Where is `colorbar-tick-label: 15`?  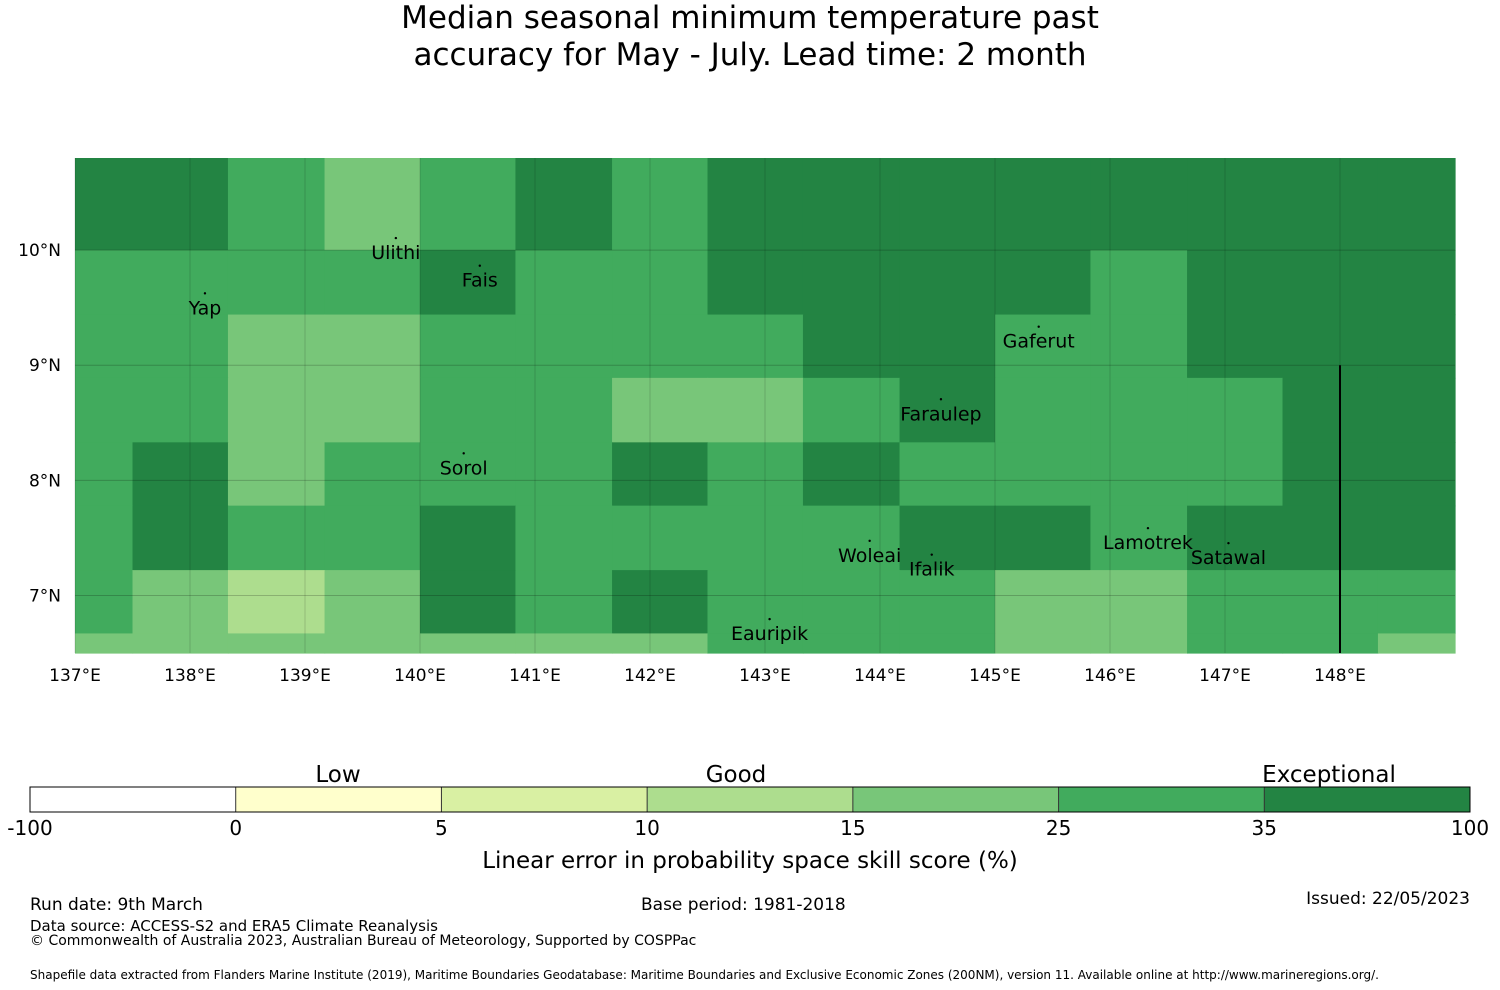 colorbar-tick-label: 15 is located at coordinates (852, 828).